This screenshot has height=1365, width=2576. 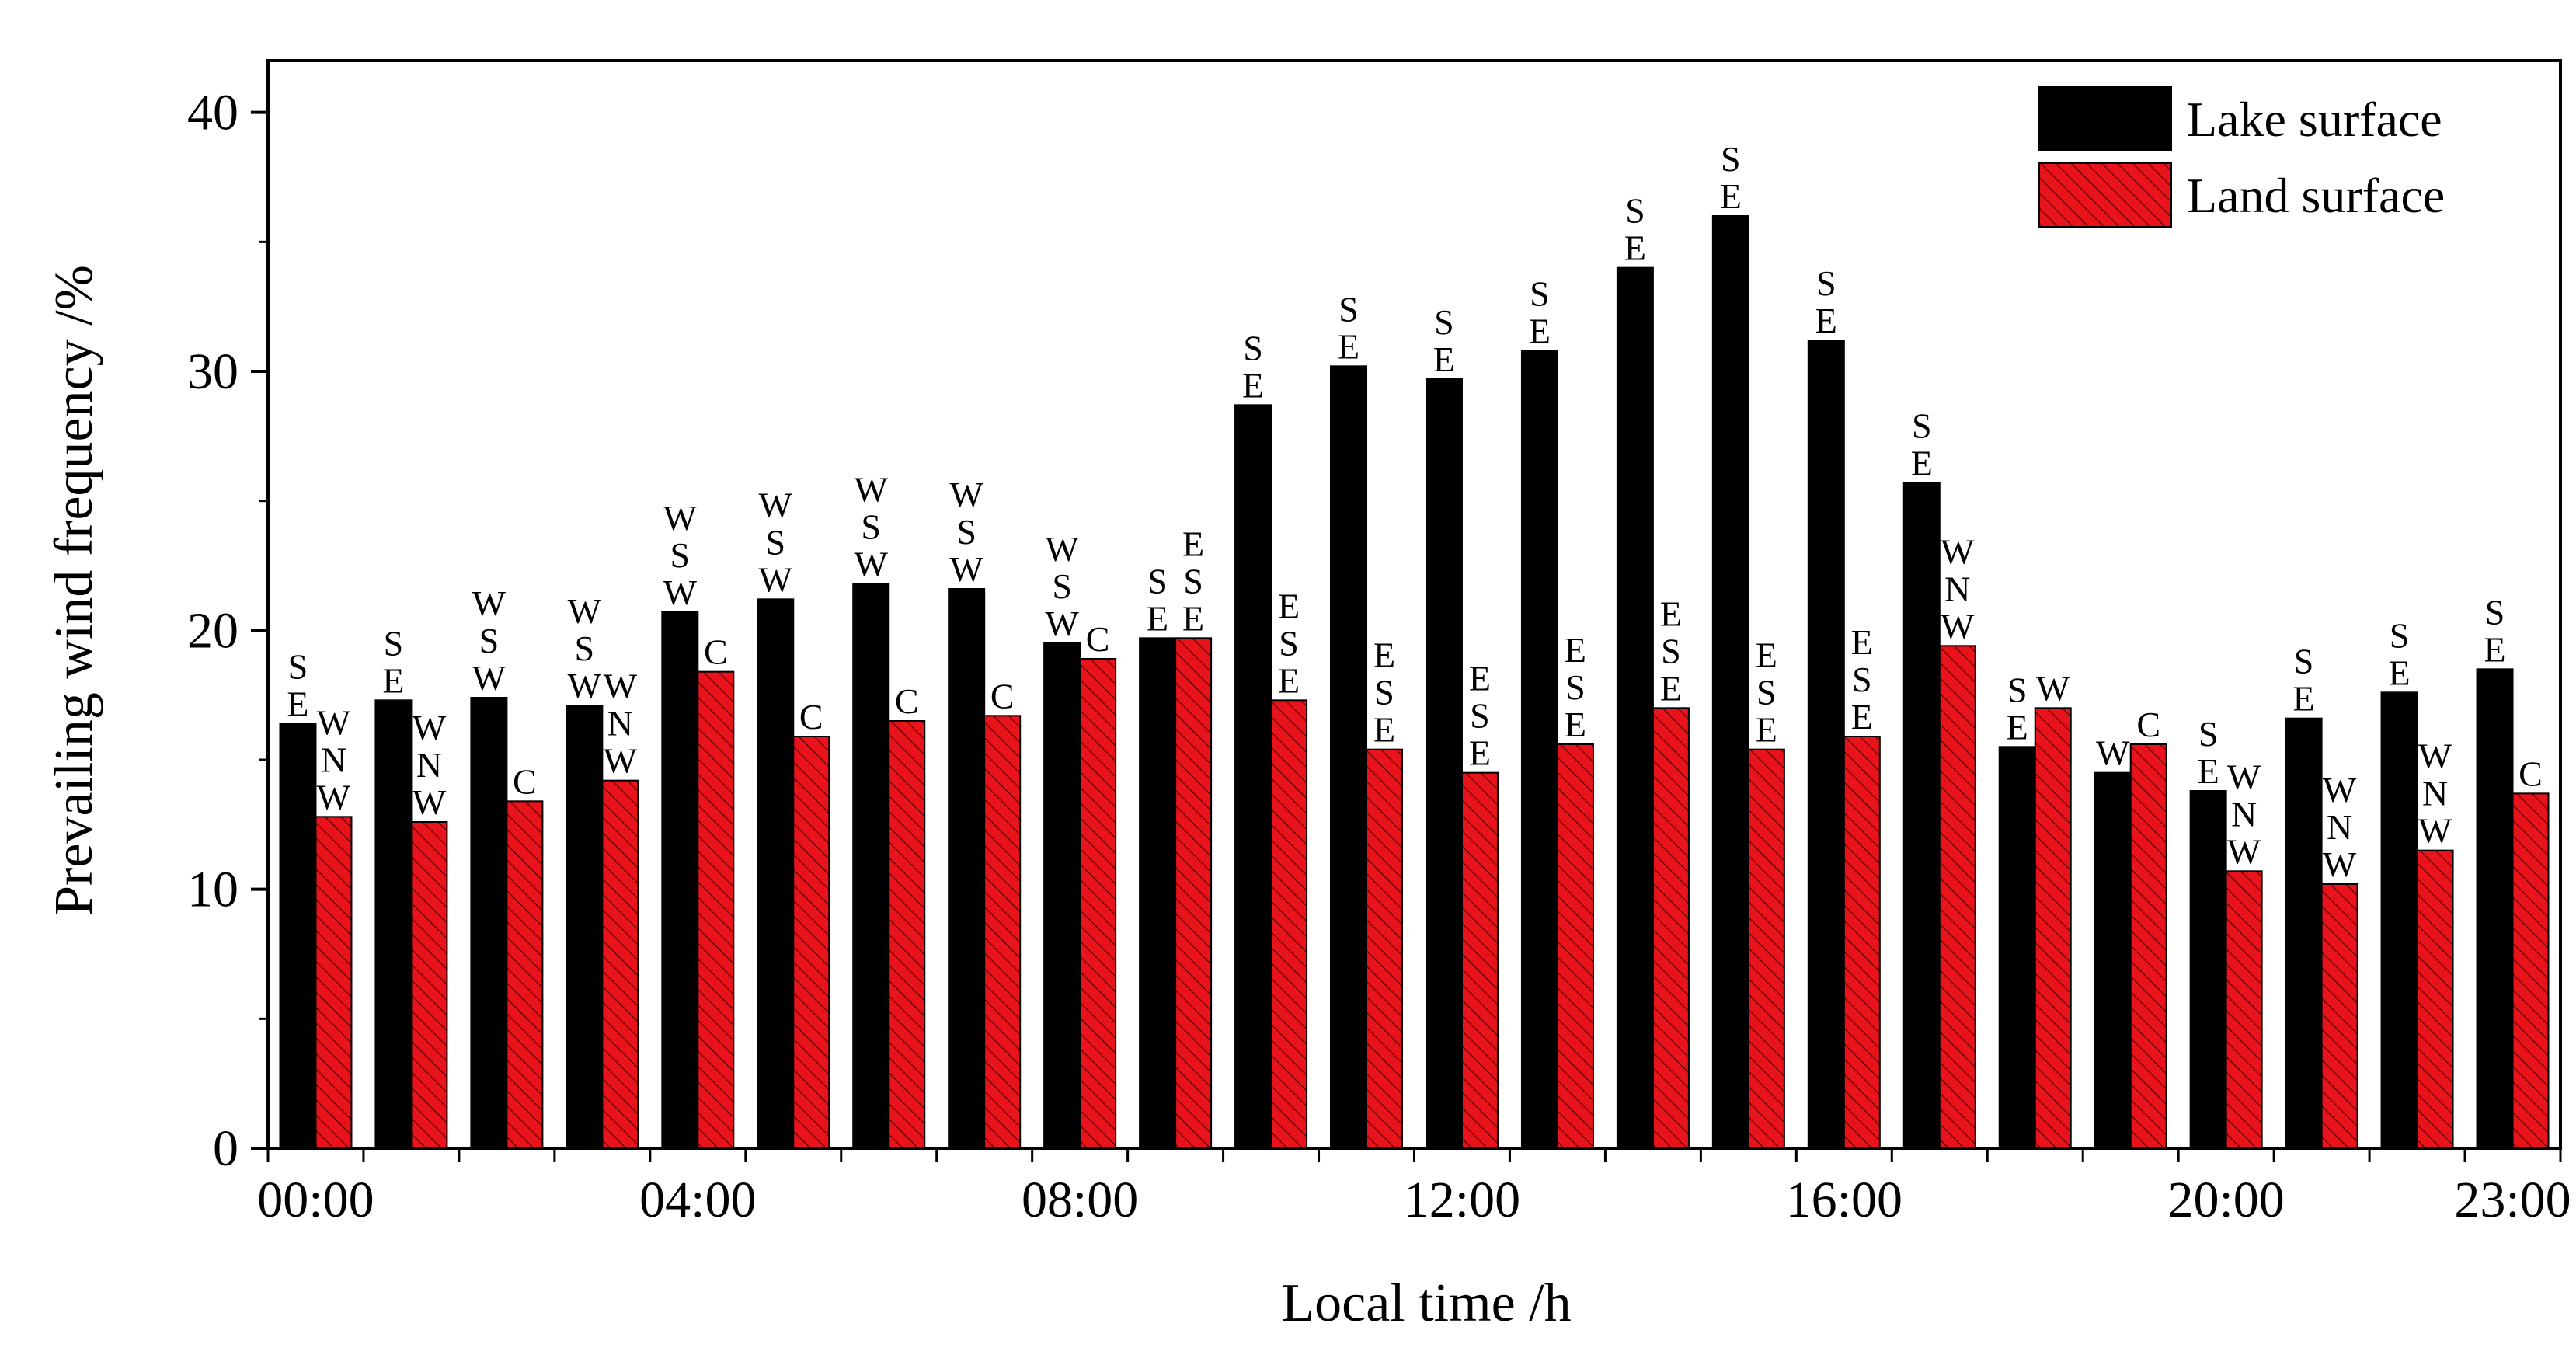 What do you see at coordinates (2225, 1200) in the screenshot?
I see `x-tick-label: 20:00` at bounding box center [2225, 1200].